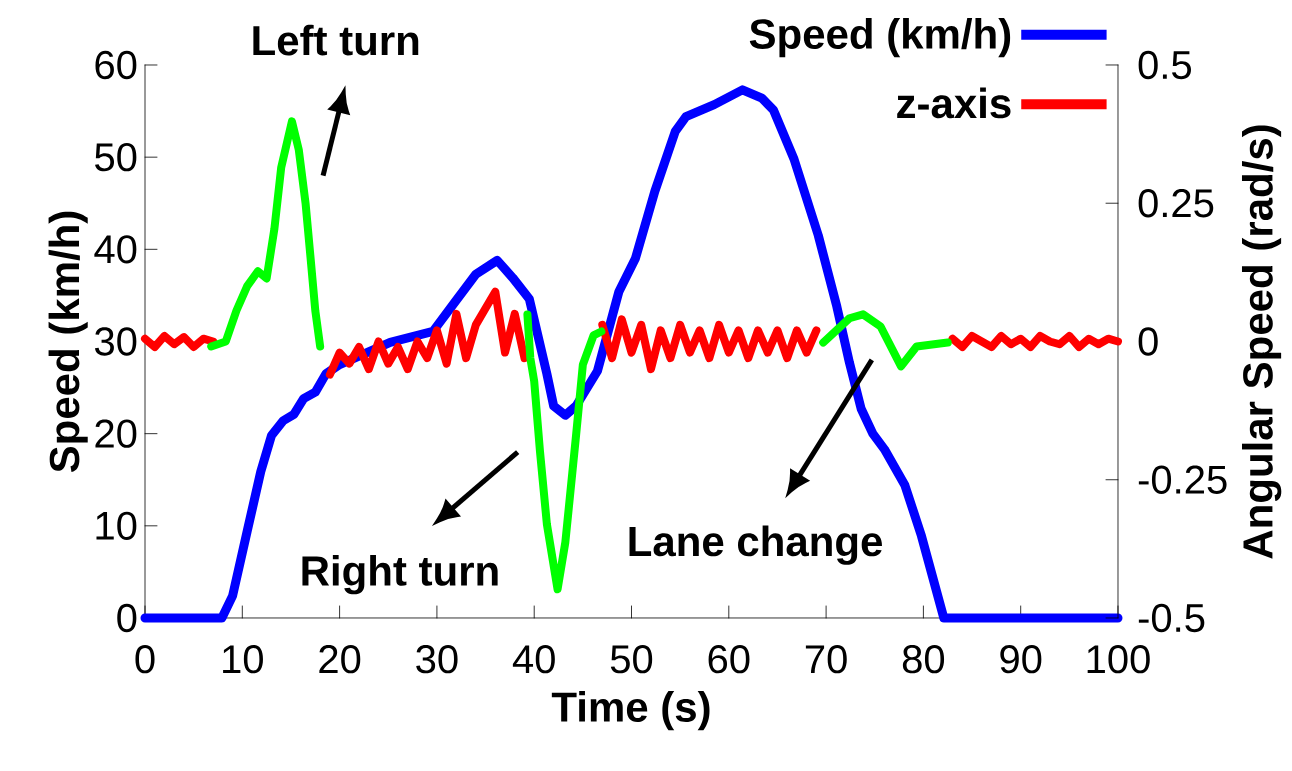 The image size is (1292, 771). What do you see at coordinates (755, 545) in the screenshot?
I see `annotation: Lane change` at bounding box center [755, 545].